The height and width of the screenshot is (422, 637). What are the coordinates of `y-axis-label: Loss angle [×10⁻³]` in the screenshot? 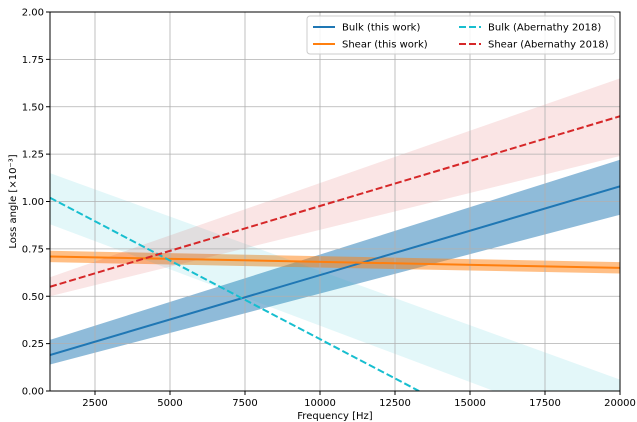 It's located at (13, 201).